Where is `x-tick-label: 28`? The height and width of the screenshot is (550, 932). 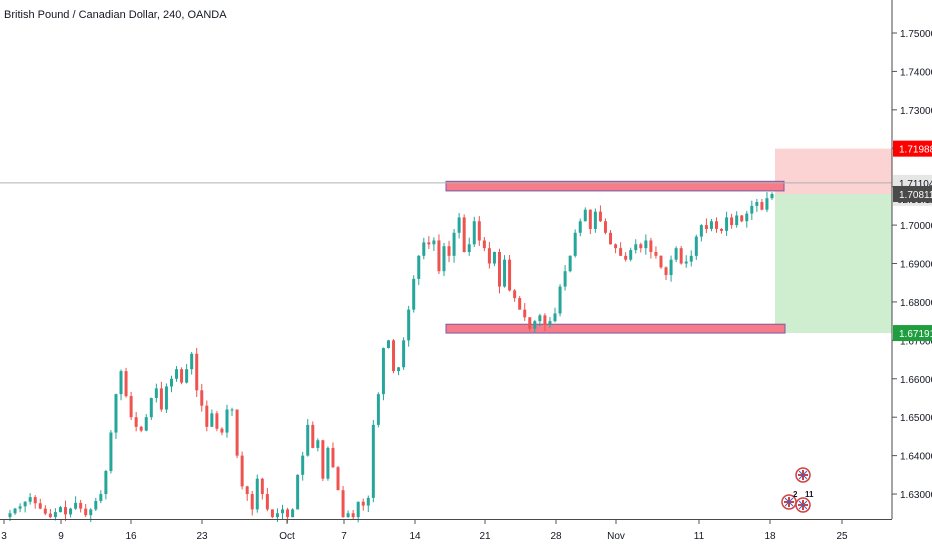
x-tick-label: 28 is located at coordinates (556, 536).